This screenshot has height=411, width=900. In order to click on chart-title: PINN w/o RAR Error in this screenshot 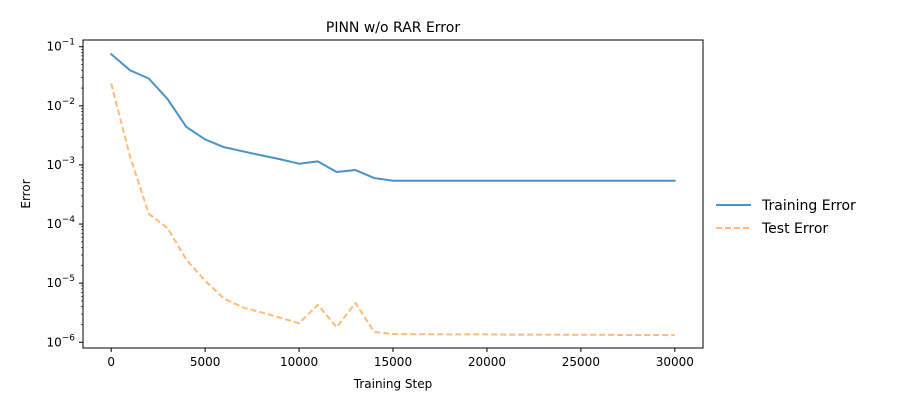, I will do `click(393, 28)`.